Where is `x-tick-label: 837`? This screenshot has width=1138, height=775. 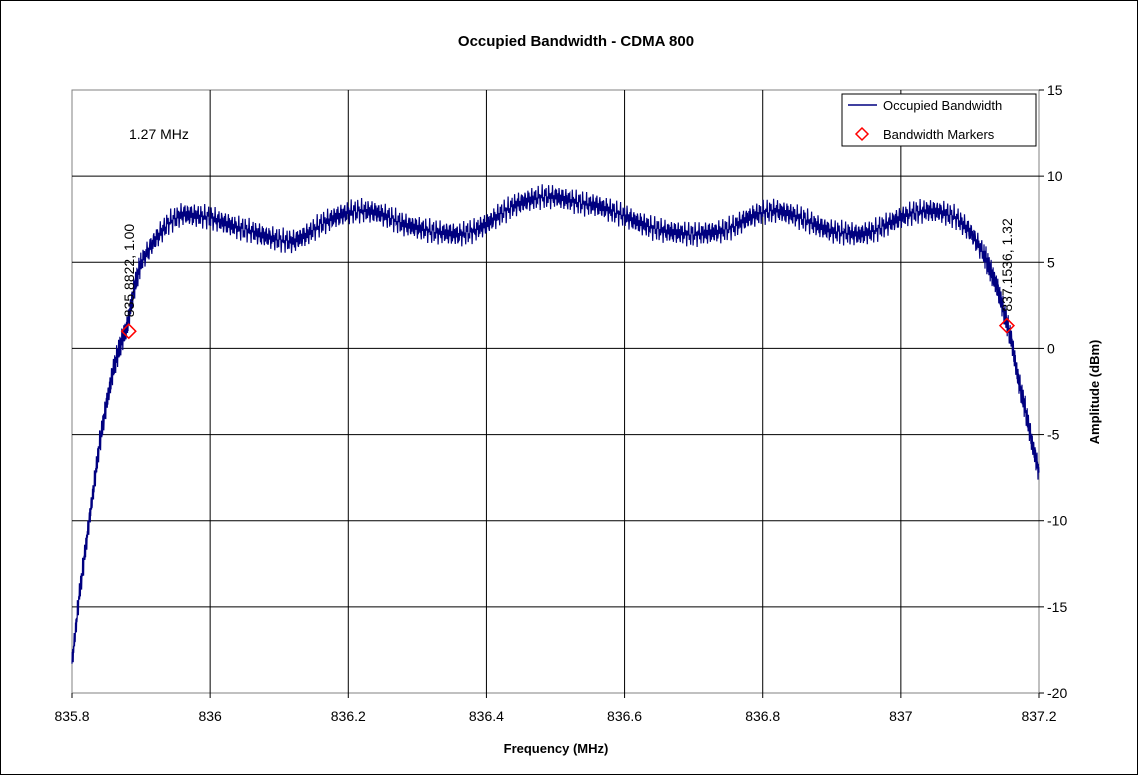
x-tick-label: 837 is located at coordinates (901, 716).